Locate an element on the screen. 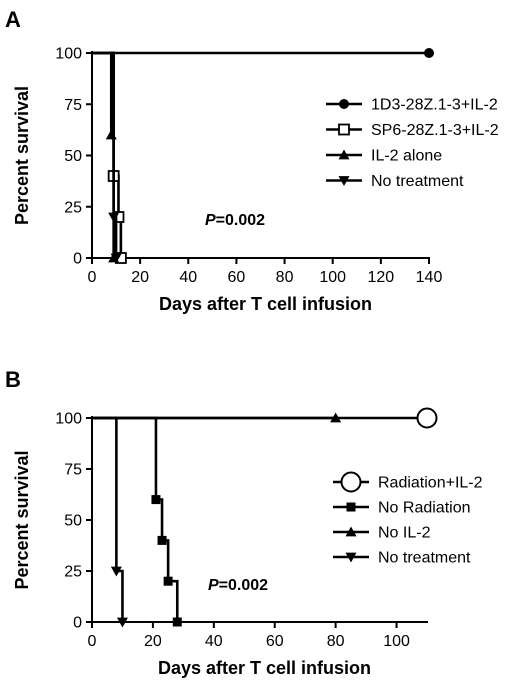 This screenshot has height=690, width=520. legend-label: No IL-2 is located at coordinates (404, 533).